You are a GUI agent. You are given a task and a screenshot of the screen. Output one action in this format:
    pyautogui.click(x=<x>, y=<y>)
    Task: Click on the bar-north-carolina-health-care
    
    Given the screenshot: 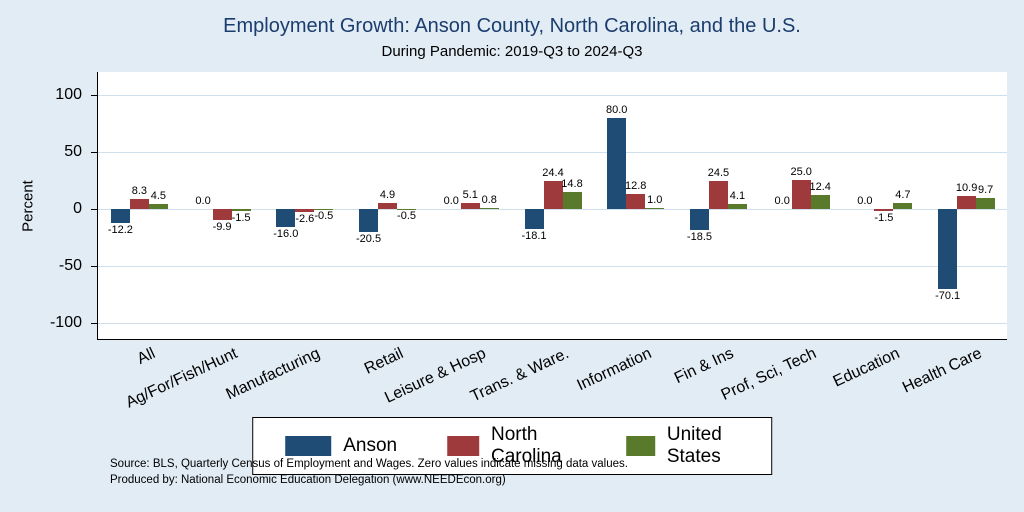 What is the action you would take?
    pyautogui.click(x=967, y=202)
    